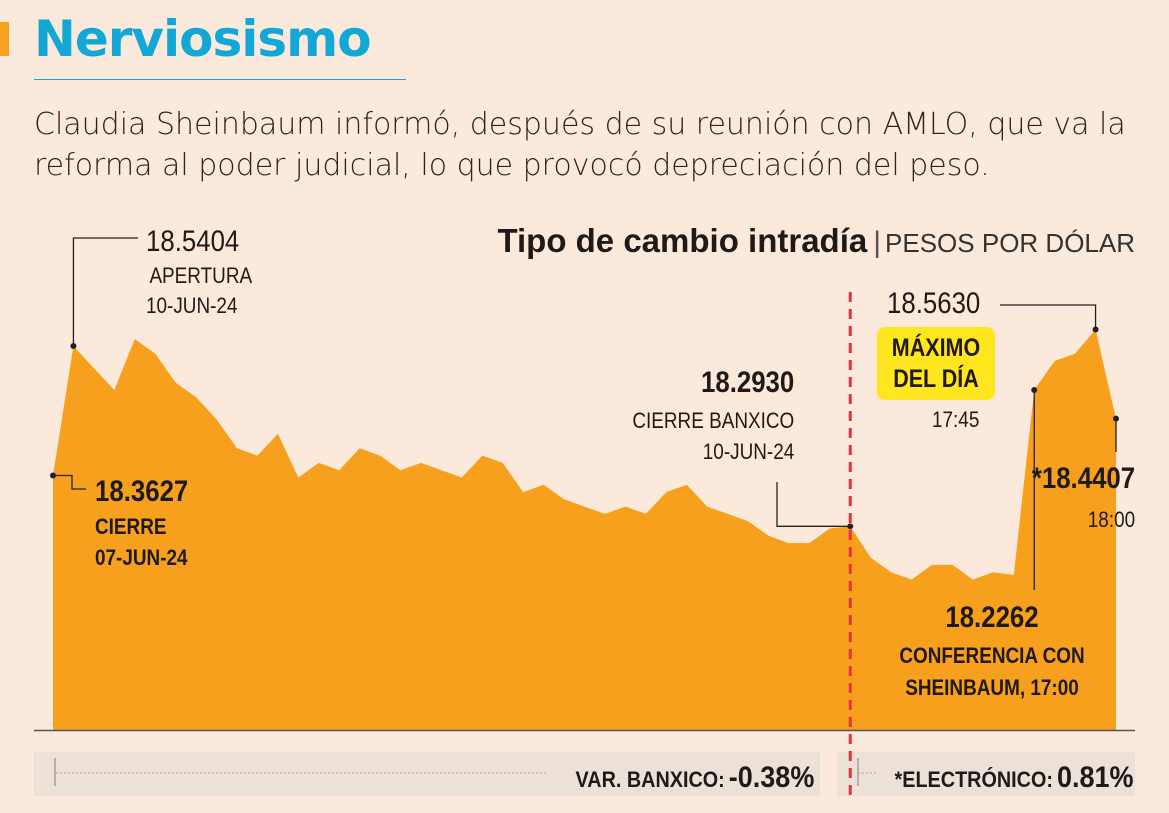 The image size is (1169, 813). Describe the element at coordinates (713, 420) in the screenshot. I see `banxico-label: CIERRE BANXICO` at that location.